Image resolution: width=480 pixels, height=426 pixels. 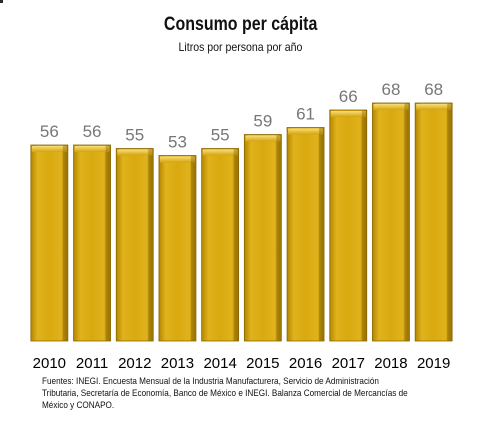 What do you see at coordinates (390, 363) in the screenshot?
I see `x-tick-label-2018: 2018` at bounding box center [390, 363].